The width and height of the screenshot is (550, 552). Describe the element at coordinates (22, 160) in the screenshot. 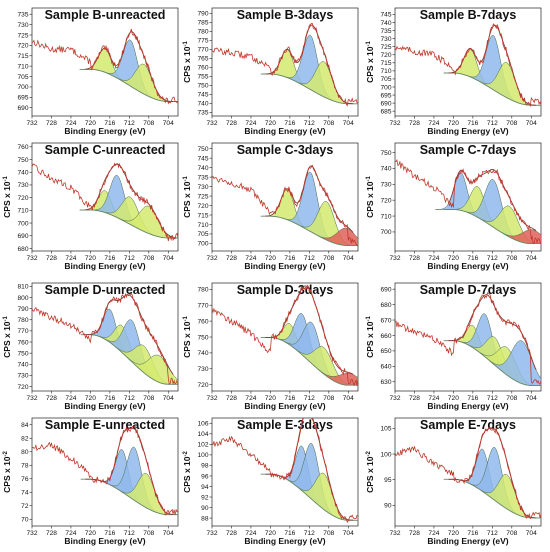

I see `y-tick-label: 750` at that location.